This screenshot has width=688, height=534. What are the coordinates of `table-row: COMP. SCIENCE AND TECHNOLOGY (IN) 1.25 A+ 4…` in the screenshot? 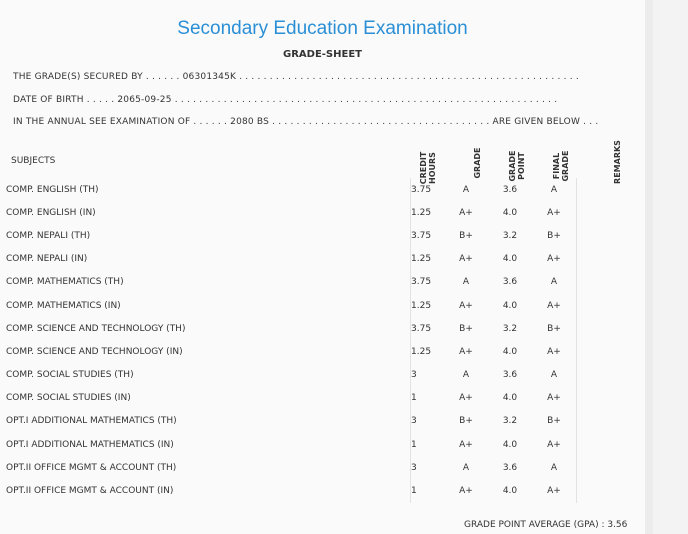 It's located at (317, 352).